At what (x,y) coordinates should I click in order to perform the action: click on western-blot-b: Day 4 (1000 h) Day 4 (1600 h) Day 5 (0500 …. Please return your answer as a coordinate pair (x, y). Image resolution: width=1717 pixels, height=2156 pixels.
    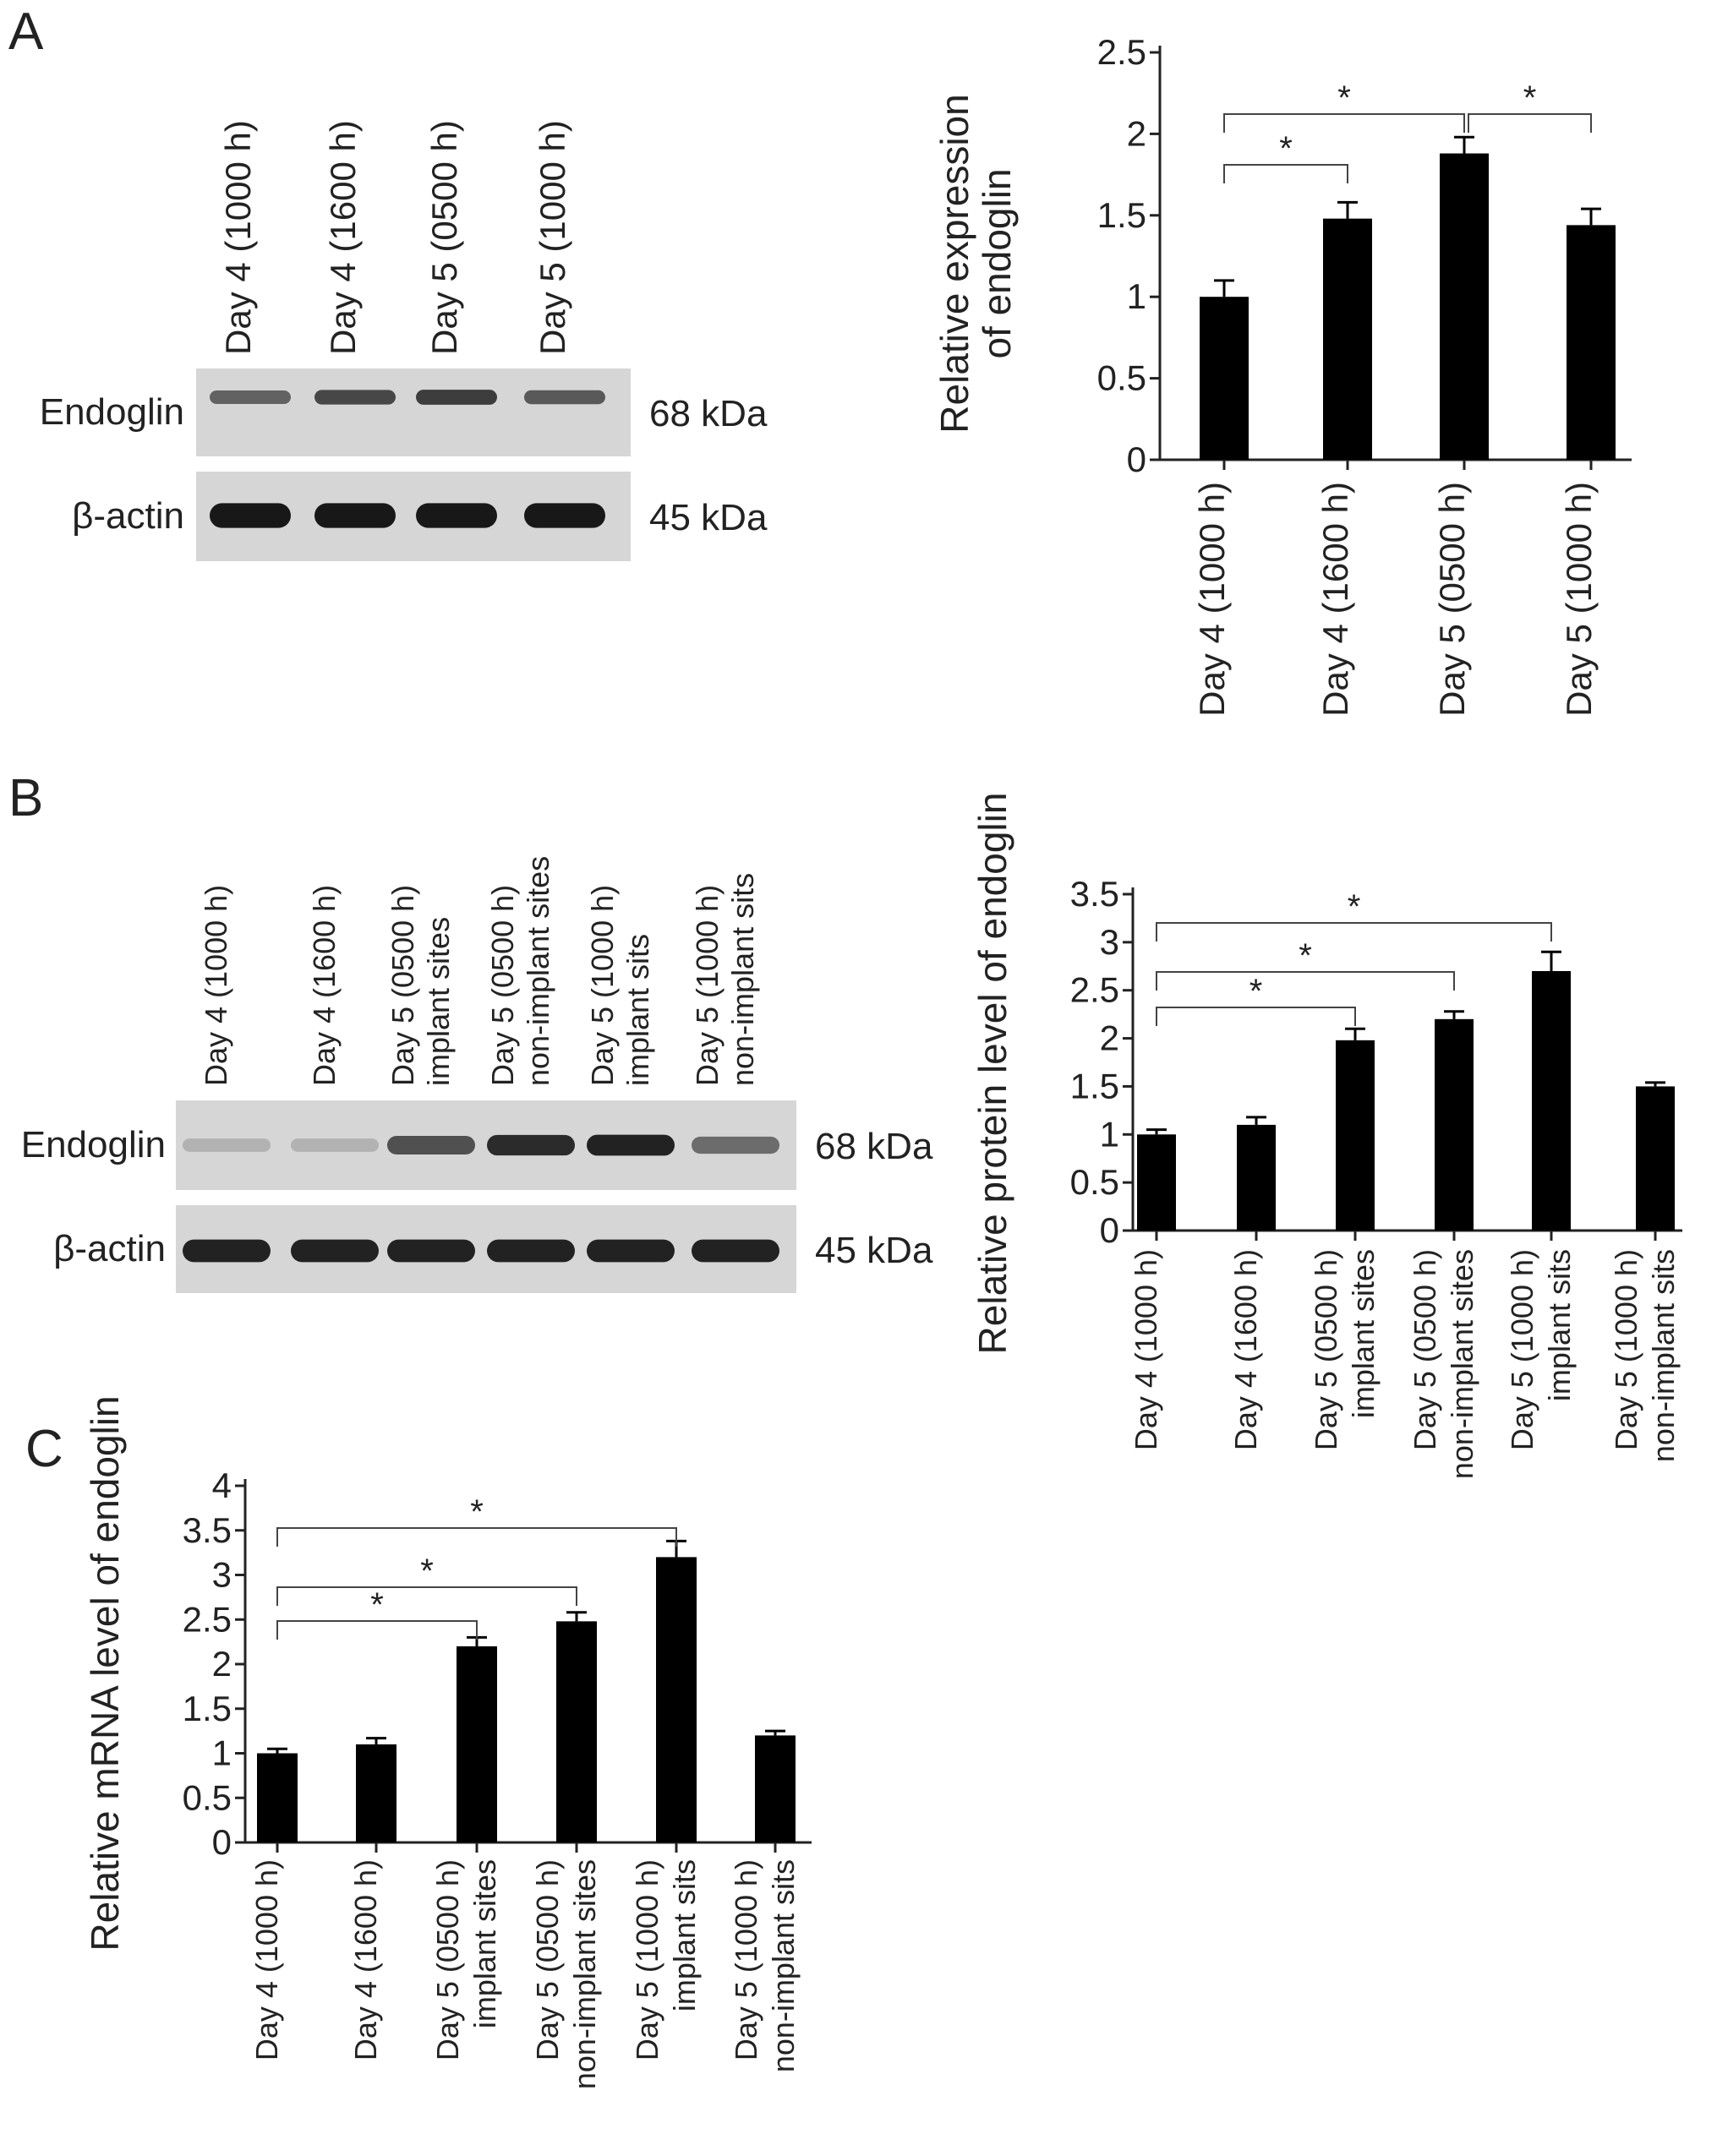
    Looking at the image, I should click on (477, 1074).